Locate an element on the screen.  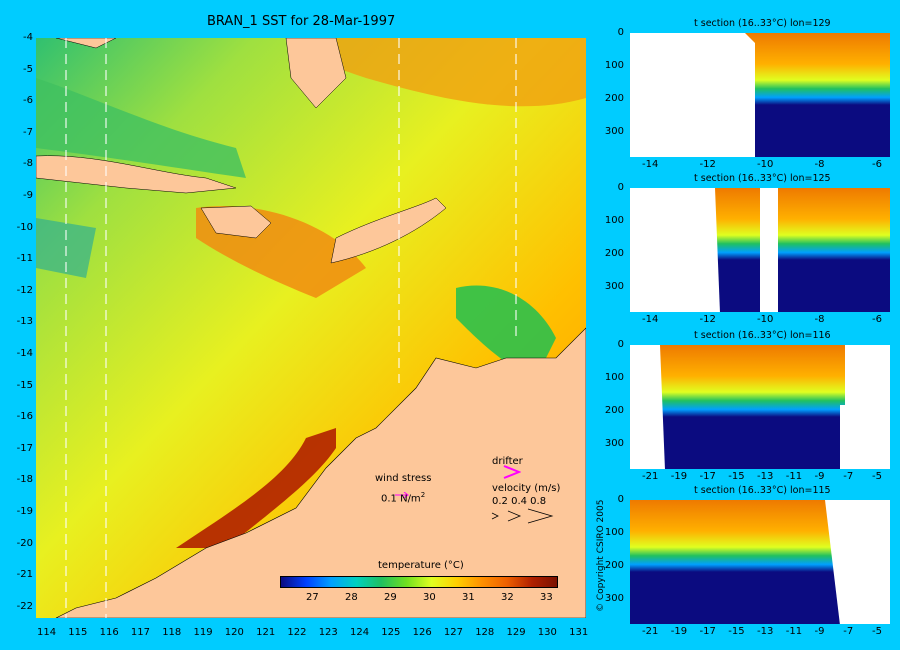
temperature-colorbar is located at coordinates (419, 582).